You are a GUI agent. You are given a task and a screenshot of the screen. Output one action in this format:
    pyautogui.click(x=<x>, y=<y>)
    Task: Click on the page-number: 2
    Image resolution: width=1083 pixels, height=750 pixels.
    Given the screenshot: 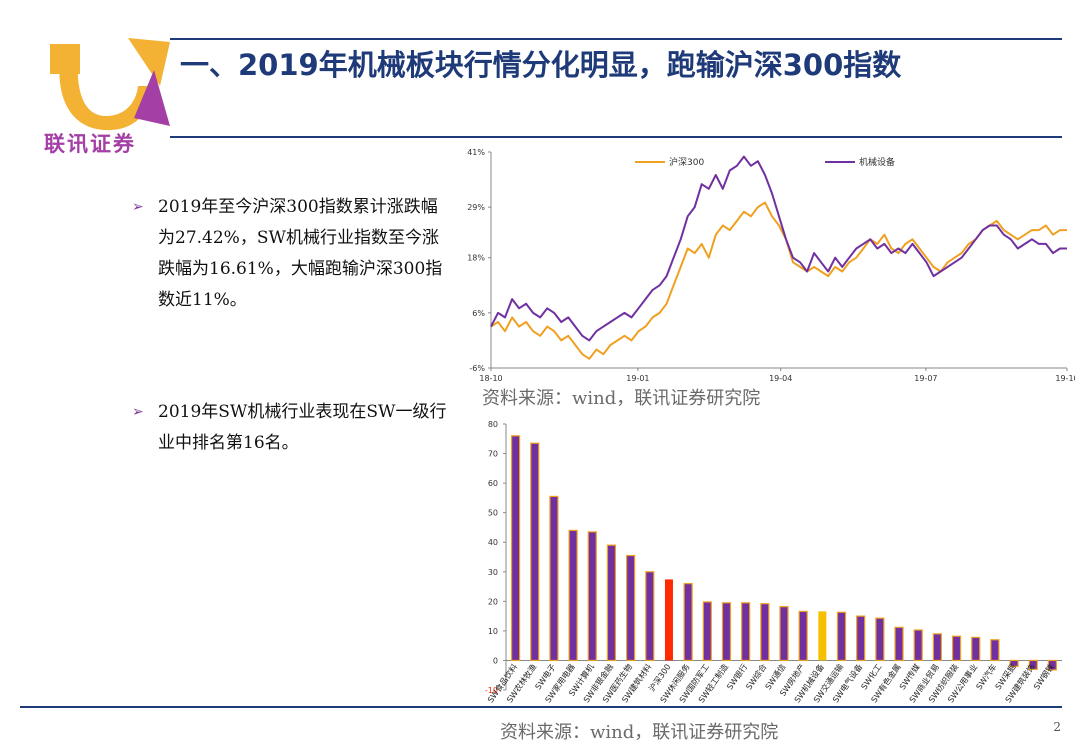 What is the action you would take?
    pyautogui.click(x=1057, y=727)
    